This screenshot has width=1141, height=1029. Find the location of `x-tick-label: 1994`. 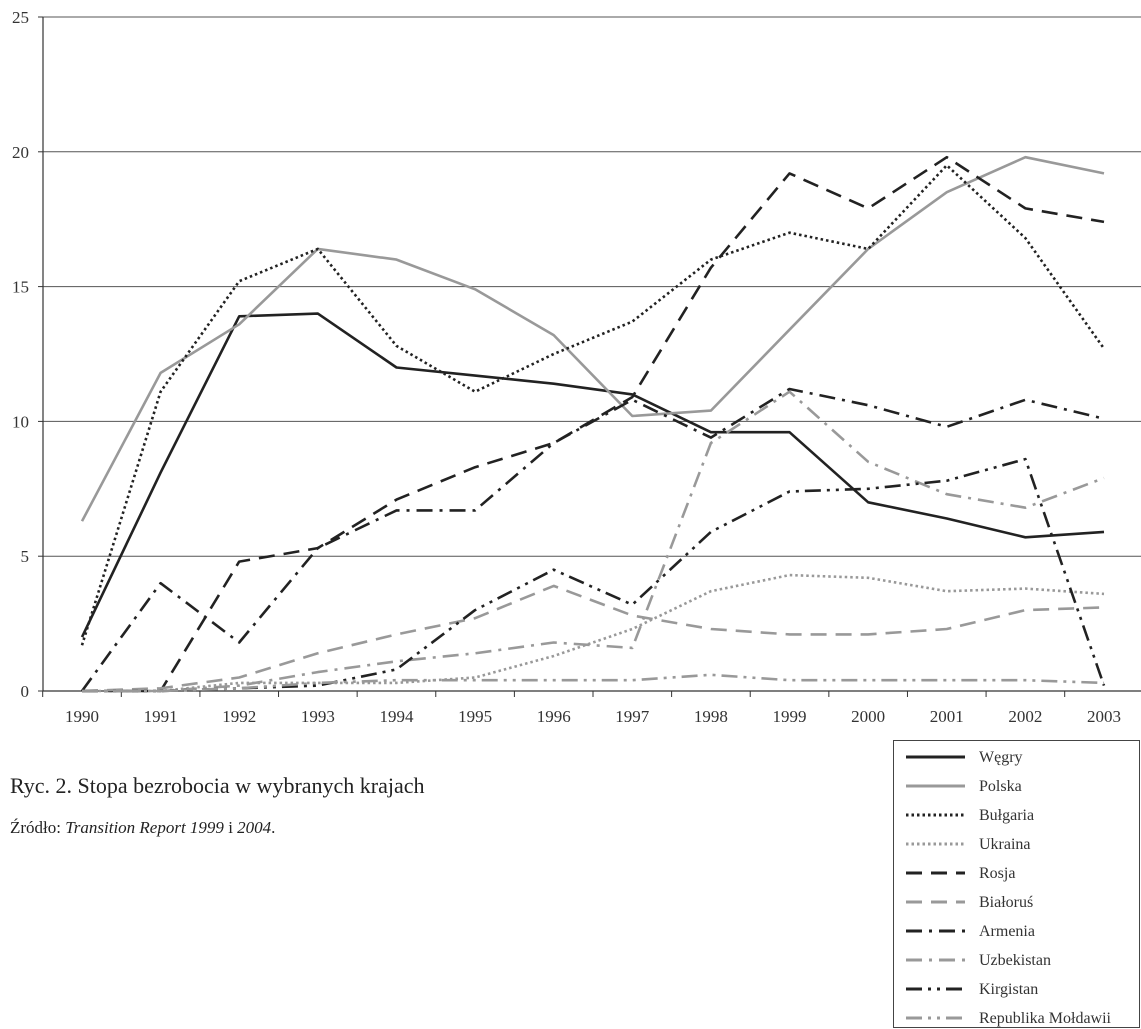

x-tick-label: 1994 is located at coordinates (396, 716).